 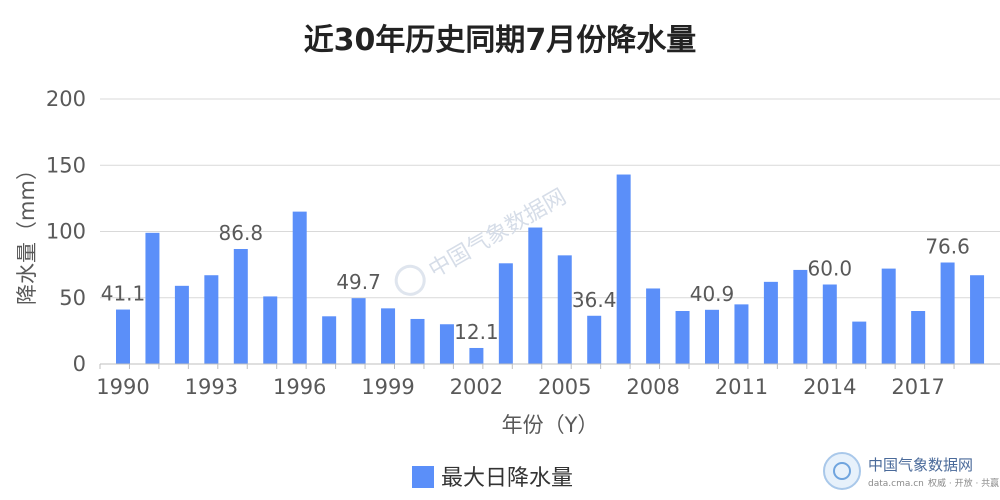 I want to click on bar-2006, so click(x=594, y=339).